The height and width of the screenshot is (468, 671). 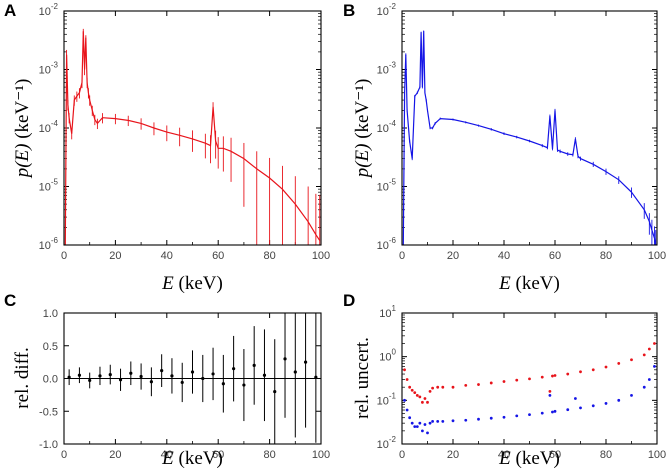 What do you see at coordinates (349, 300) in the screenshot?
I see `panel-letter: D` at bounding box center [349, 300].